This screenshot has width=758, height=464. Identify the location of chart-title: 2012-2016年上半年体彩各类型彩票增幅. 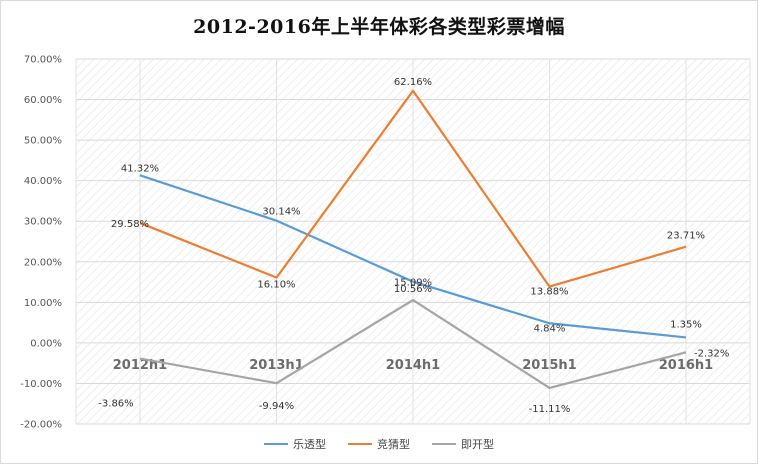
(379, 27).